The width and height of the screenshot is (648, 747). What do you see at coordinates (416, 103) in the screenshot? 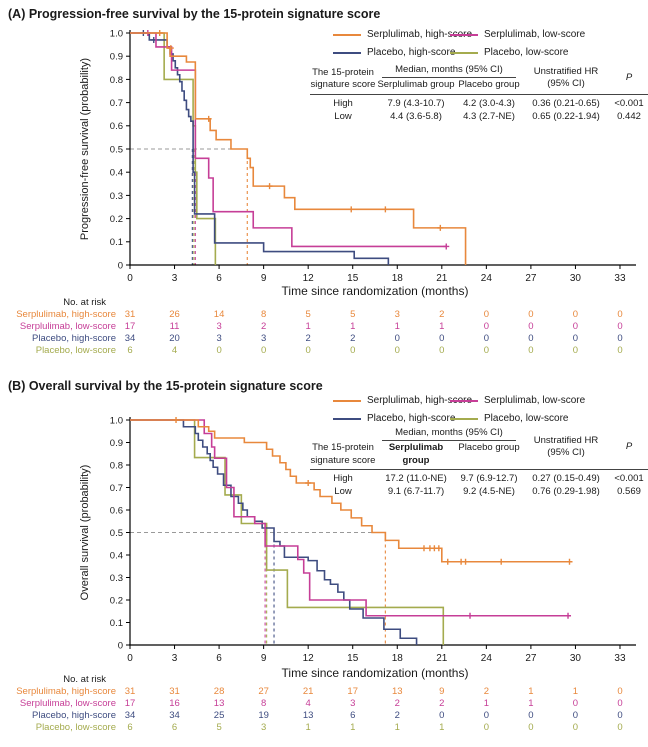
I see `median-serplulimab: 7.9 (4.3-10.7)` at bounding box center [416, 103].